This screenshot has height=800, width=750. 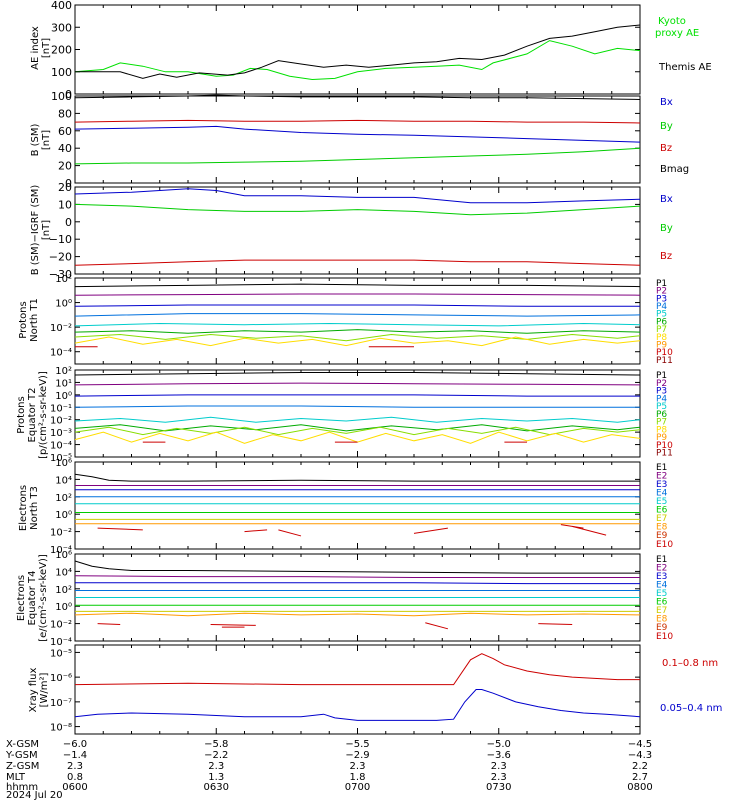 I want to click on series-themis-ae, so click(x=358, y=51).